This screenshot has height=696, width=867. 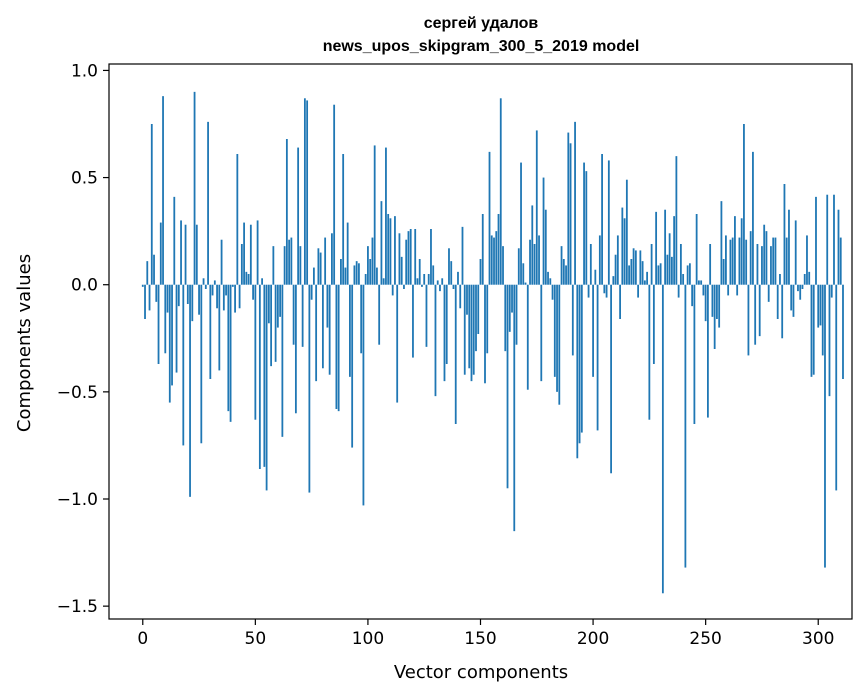 What do you see at coordinates (593, 639) in the screenshot?
I see `x-tick-label-200: 200` at bounding box center [593, 639].